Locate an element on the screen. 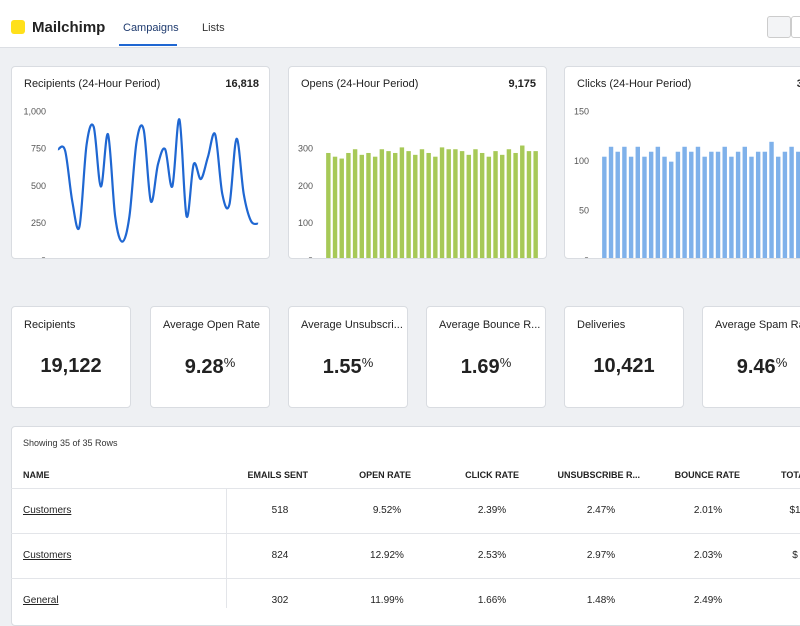  chart-title: Recipients (24-Hour Period) is located at coordinates (92, 84).